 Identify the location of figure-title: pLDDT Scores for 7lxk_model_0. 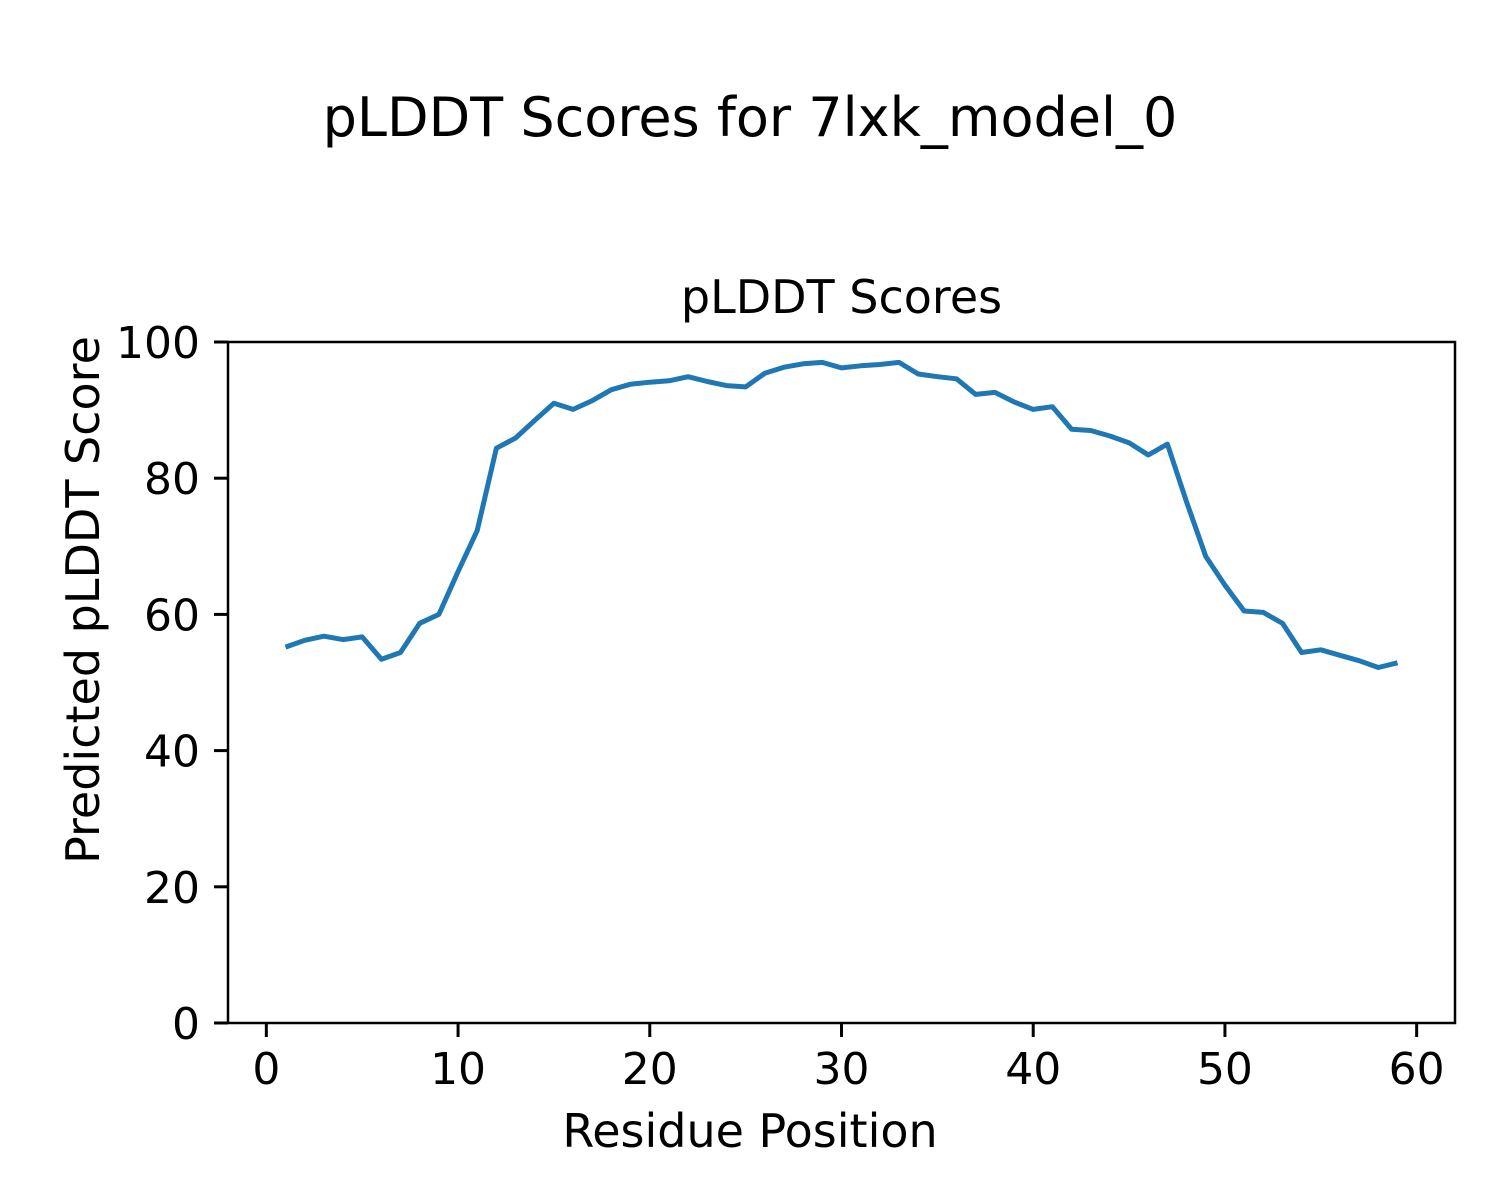
(750, 117).